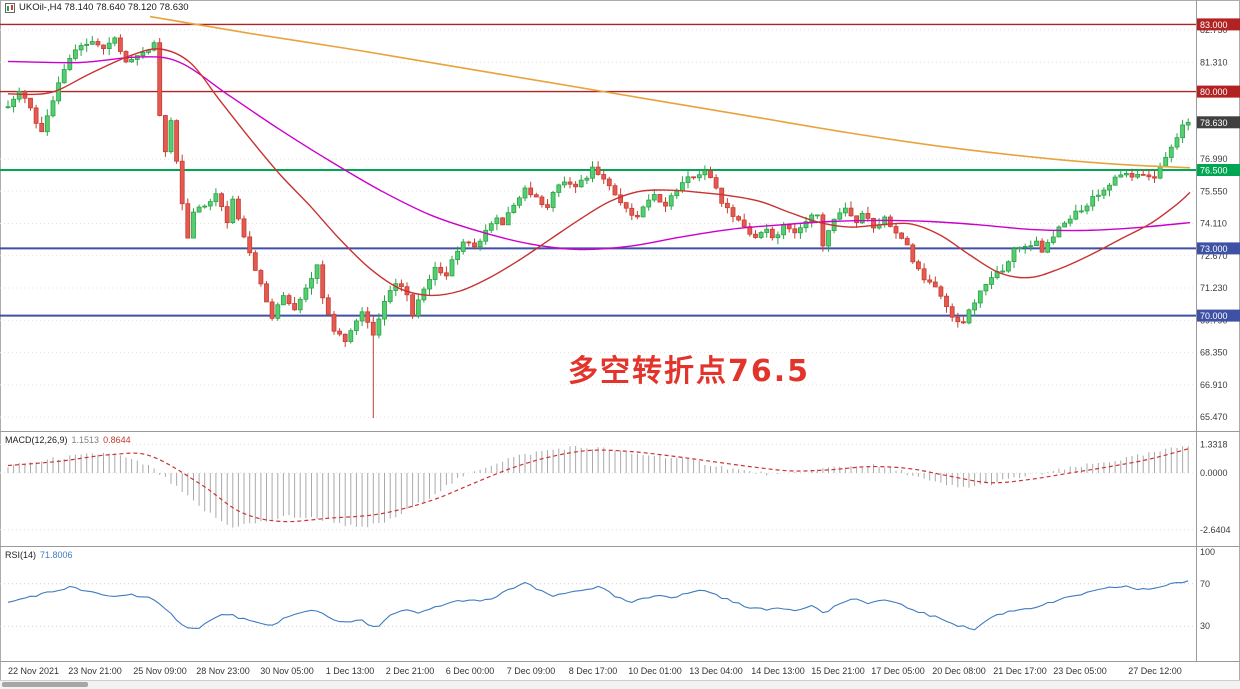 The image size is (1240, 689). What do you see at coordinates (39, 555) in the screenshot?
I see `rsi-indicator-label: RSI(14) 71.8006` at bounding box center [39, 555].